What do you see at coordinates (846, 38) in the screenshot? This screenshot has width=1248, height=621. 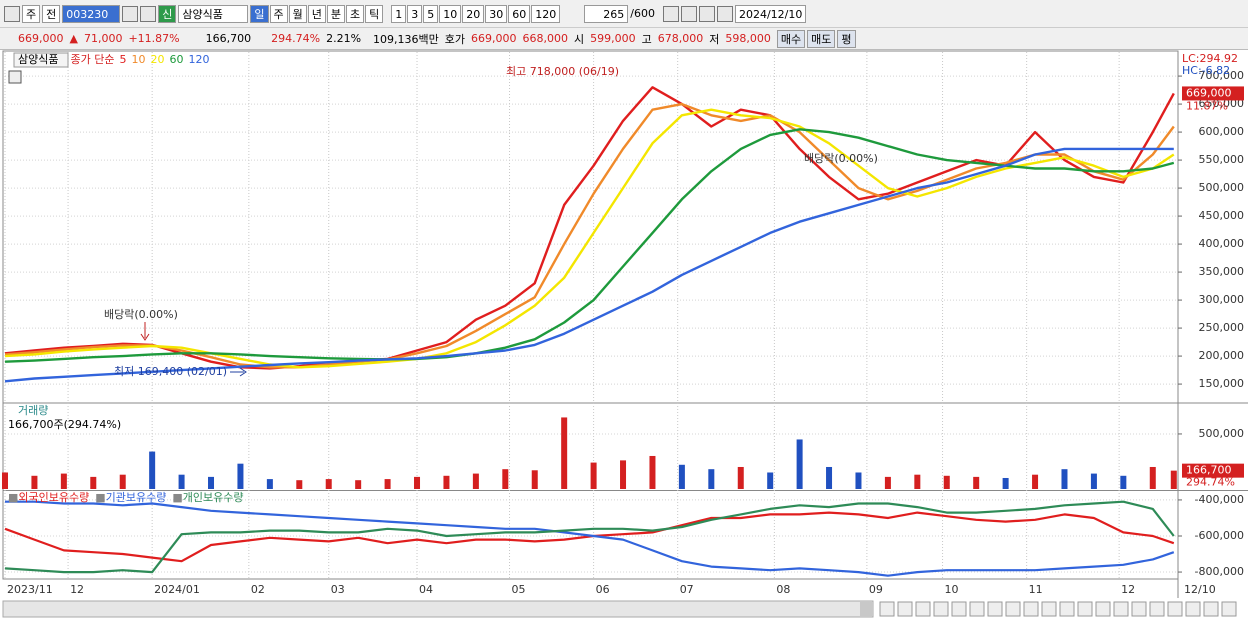 I see `action-button: 평` at bounding box center [846, 38].